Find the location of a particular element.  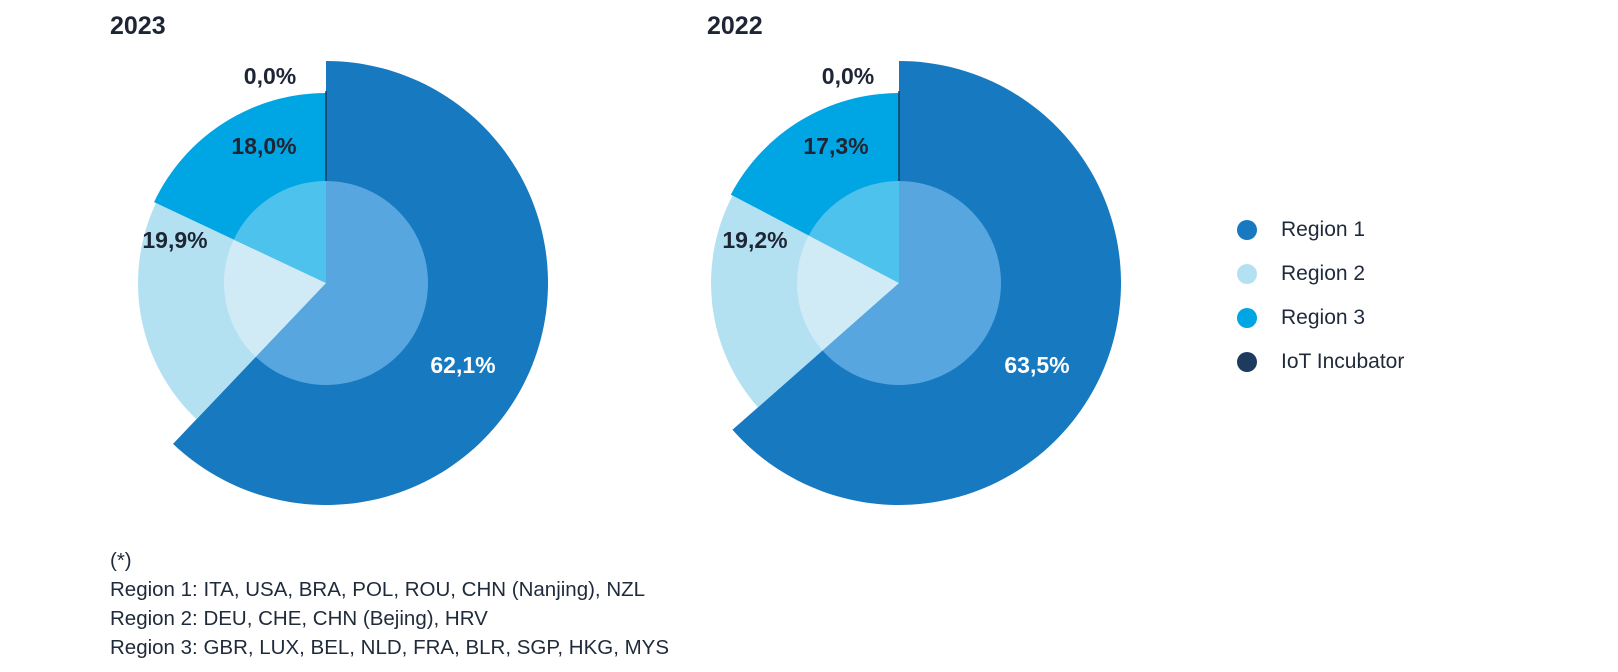

data-label-2023-iot-incubator: 0,0% is located at coordinates (270, 76).